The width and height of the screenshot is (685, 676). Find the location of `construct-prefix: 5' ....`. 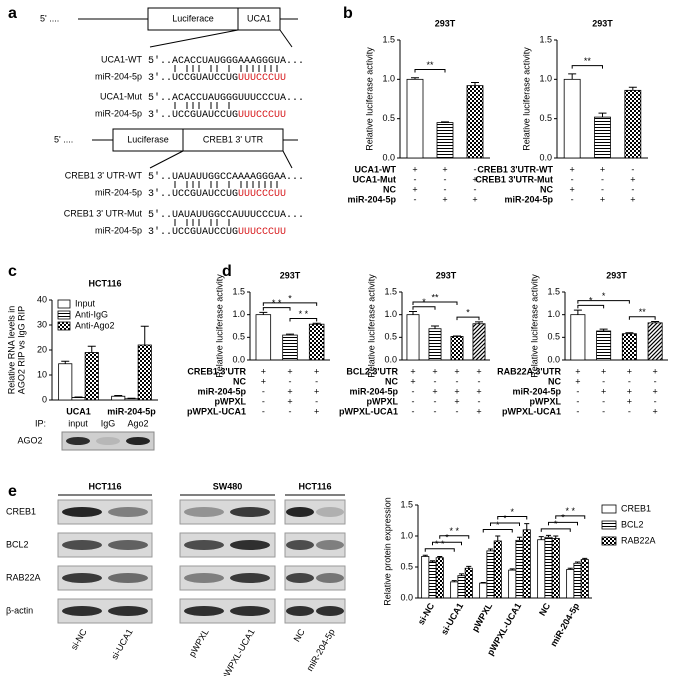

construct-prefix: 5' .... is located at coordinates (49, 18).